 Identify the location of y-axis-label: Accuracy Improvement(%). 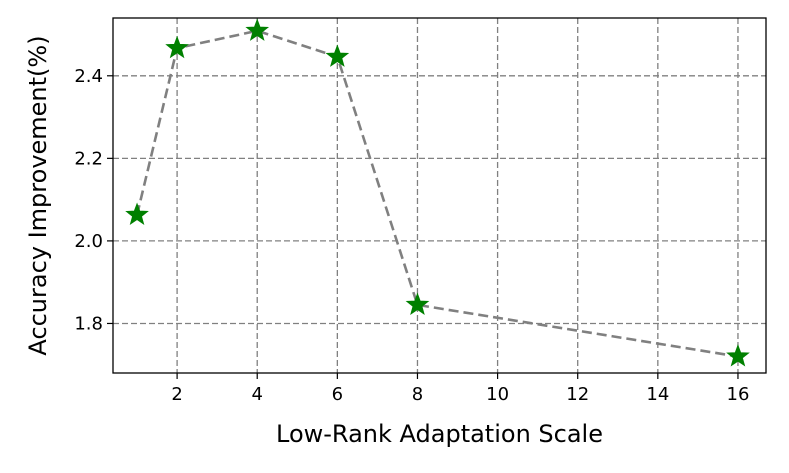
(38, 195).